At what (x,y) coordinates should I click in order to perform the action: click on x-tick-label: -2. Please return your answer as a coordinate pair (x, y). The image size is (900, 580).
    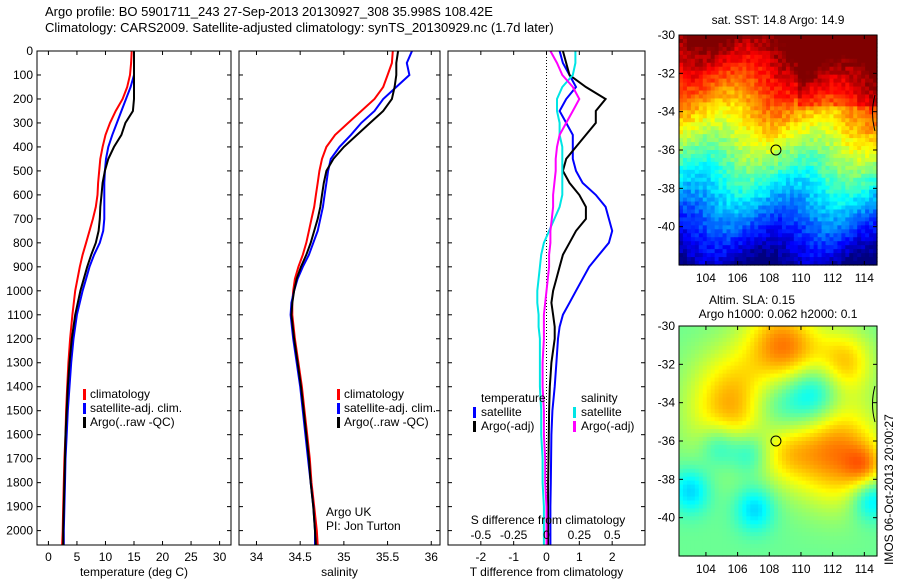
    Looking at the image, I should click on (480, 557).